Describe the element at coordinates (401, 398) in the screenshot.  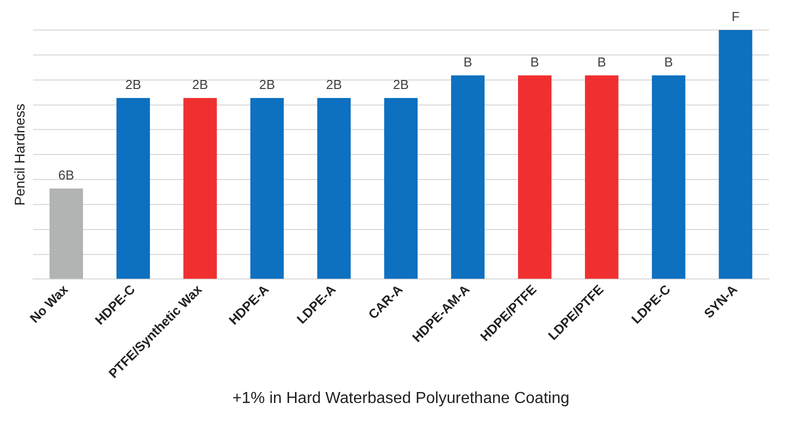
I see `x-axis-title: +1% in Hard Waterbased Polyurethane Coating` at that location.